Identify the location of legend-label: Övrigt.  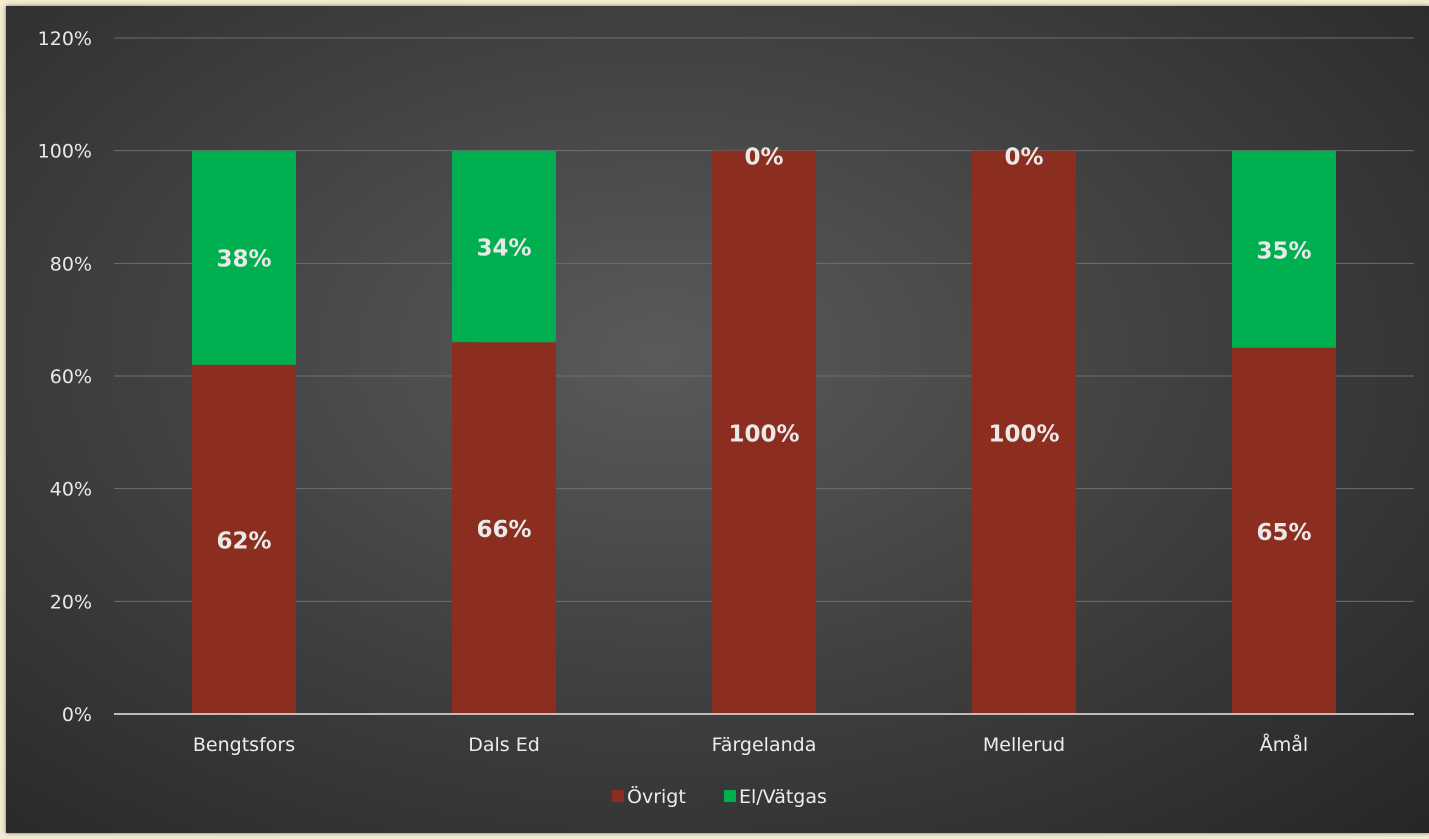
(656, 796).